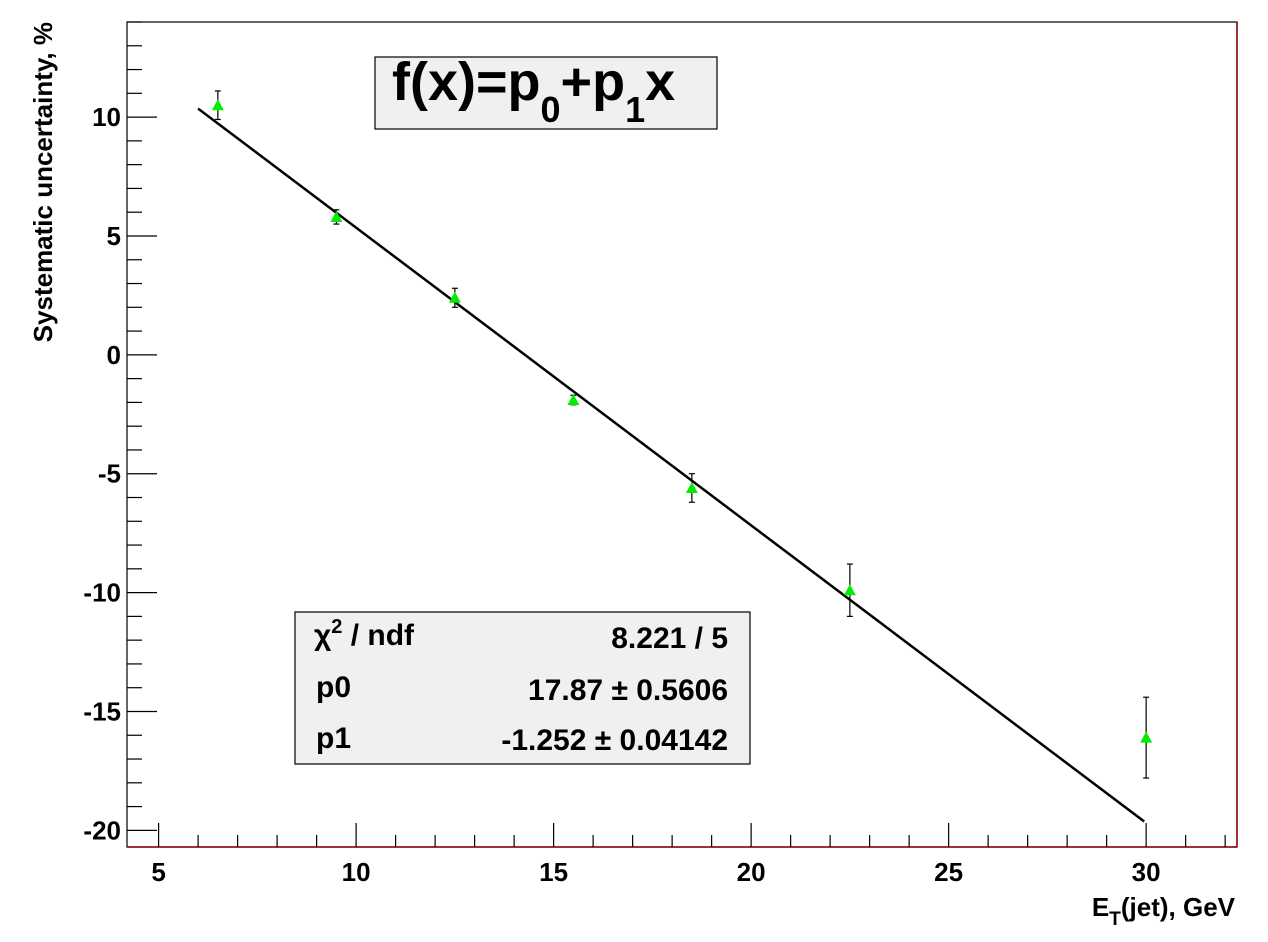 The height and width of the screenshot is (942, 1268). I want to click on y-axis-tick-labels: 10 5 0 -5 -10 -15 -20, so click(102, 473).